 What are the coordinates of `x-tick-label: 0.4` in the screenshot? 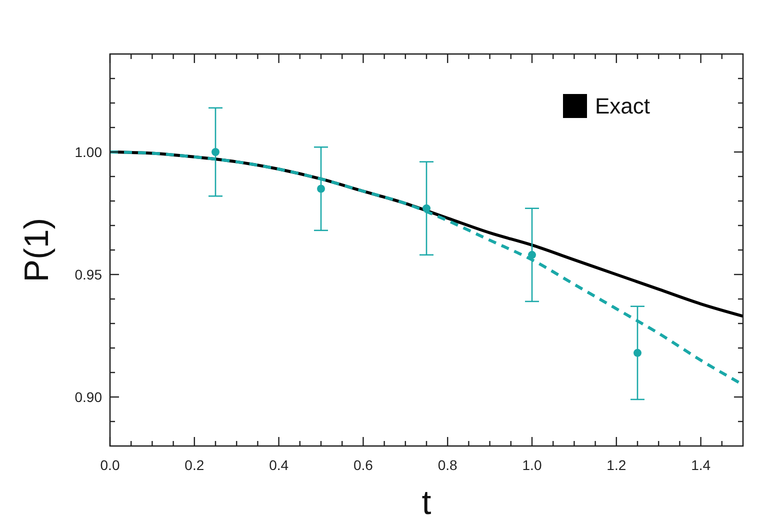 It's located at (279, 465).